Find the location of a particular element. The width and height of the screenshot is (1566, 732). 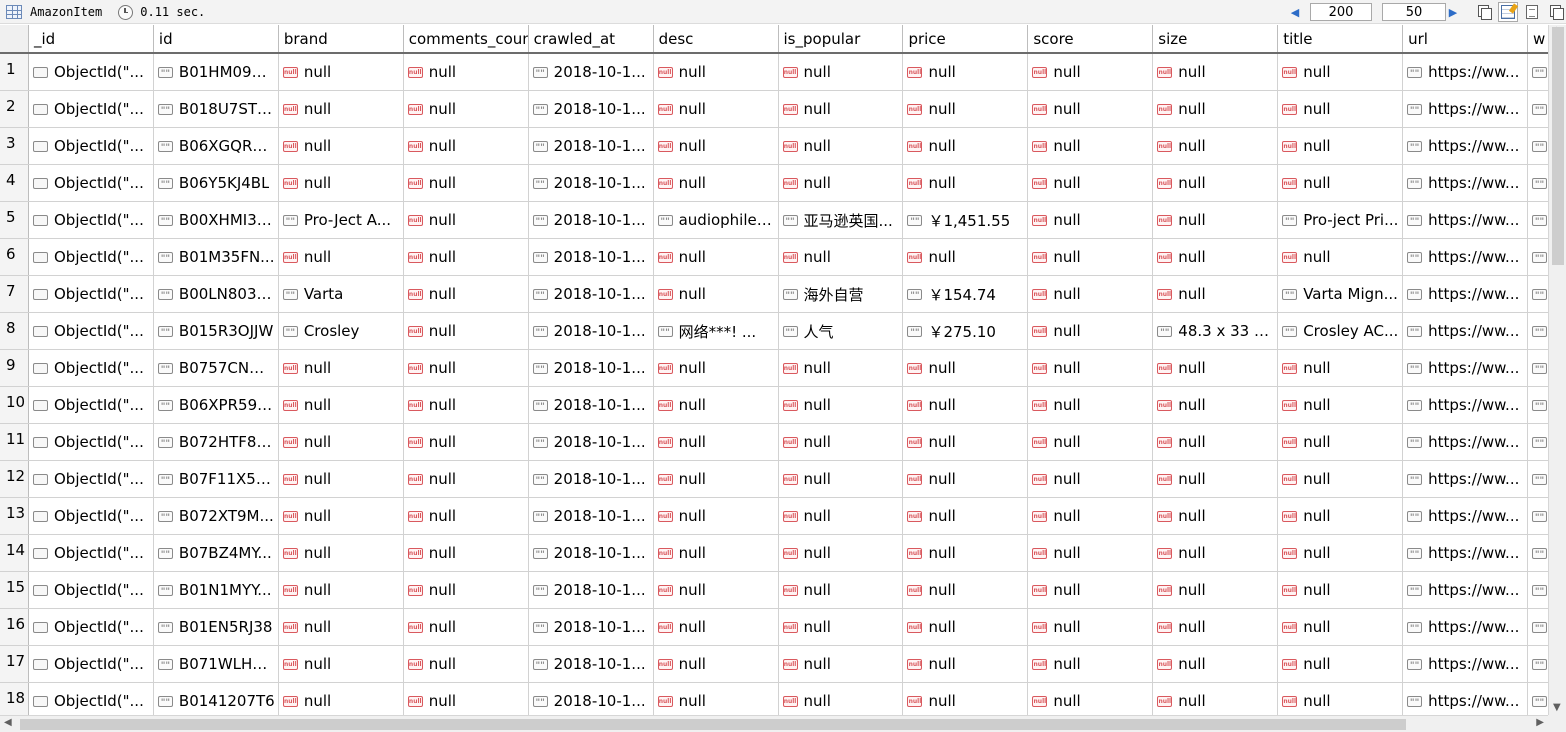

column-header-url: url is located at coordinates (1466, 38).